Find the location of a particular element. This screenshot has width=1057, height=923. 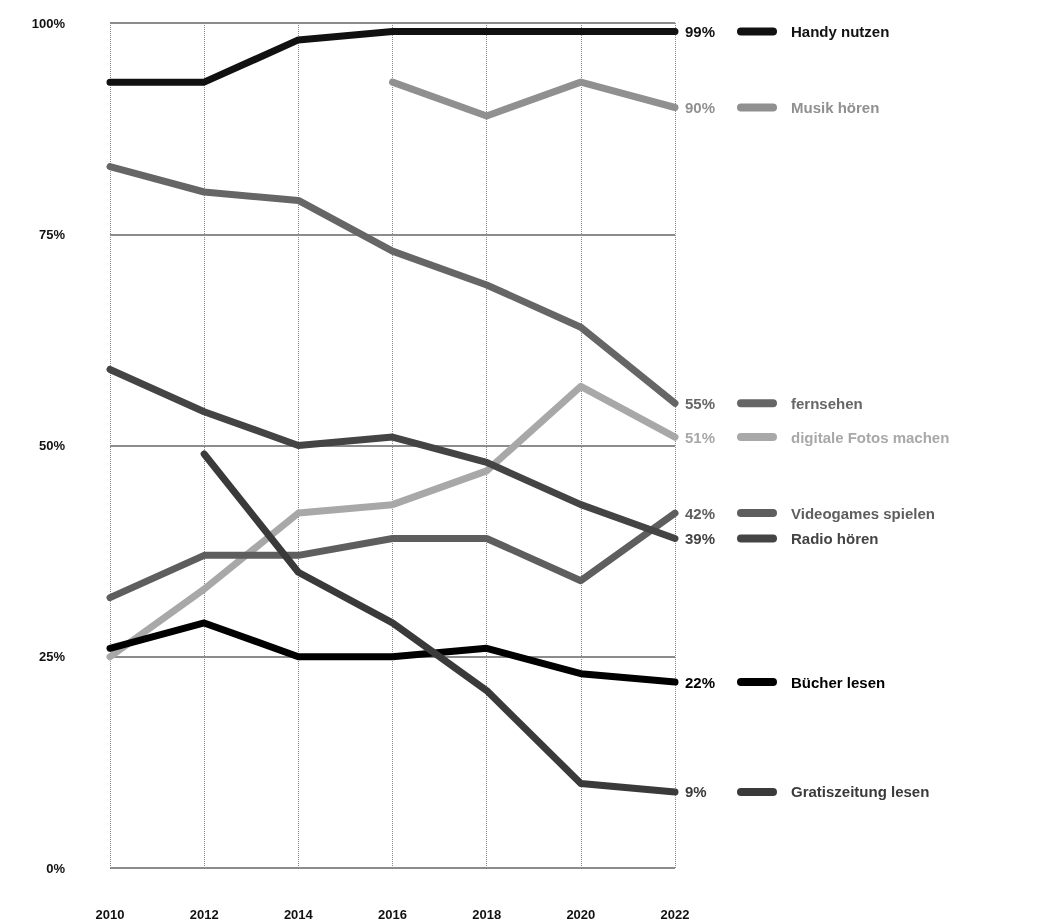

x-tick-label: 2014 is located at coordinates (298, 914).